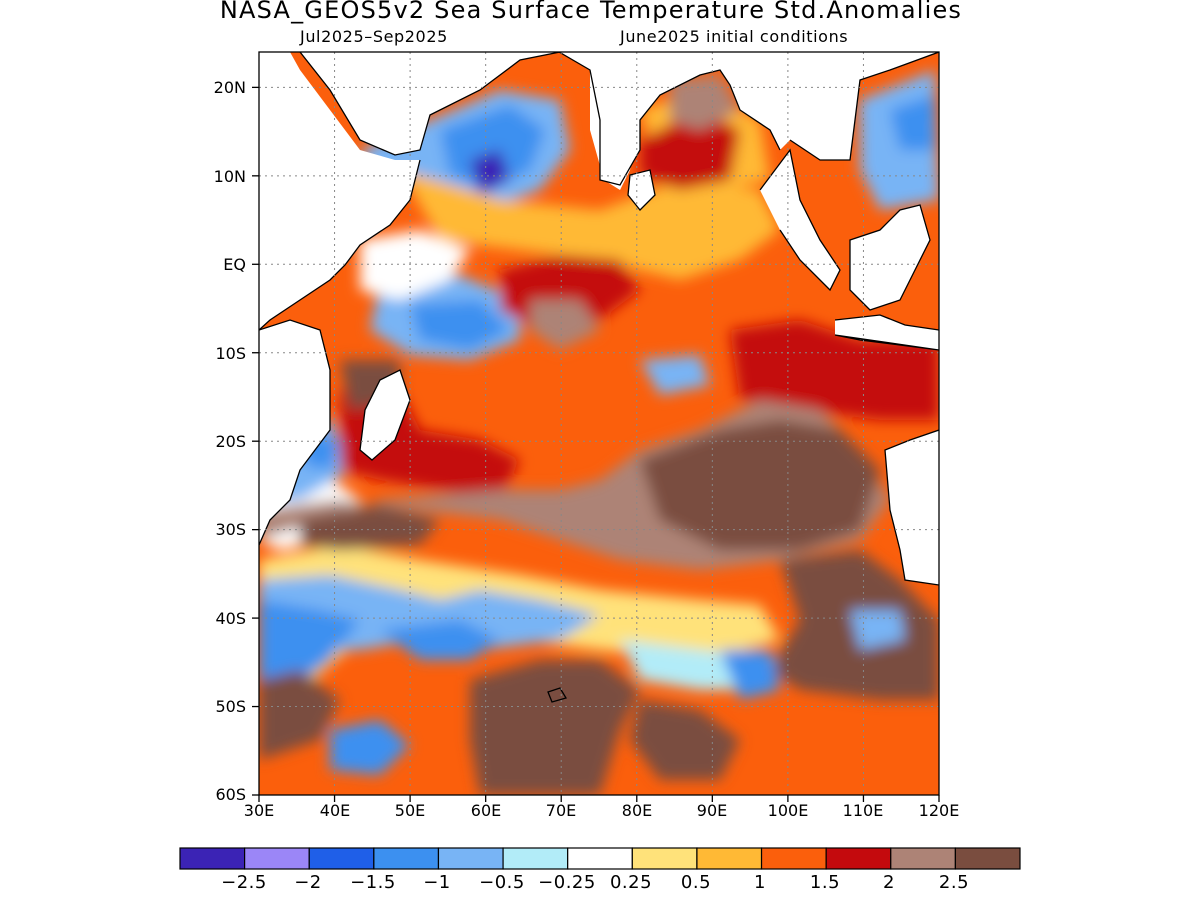 Image resolution: width=1200 pixels, height=900 pixels. I want to click on lon-tick-label: 110E, so click(863, 810).